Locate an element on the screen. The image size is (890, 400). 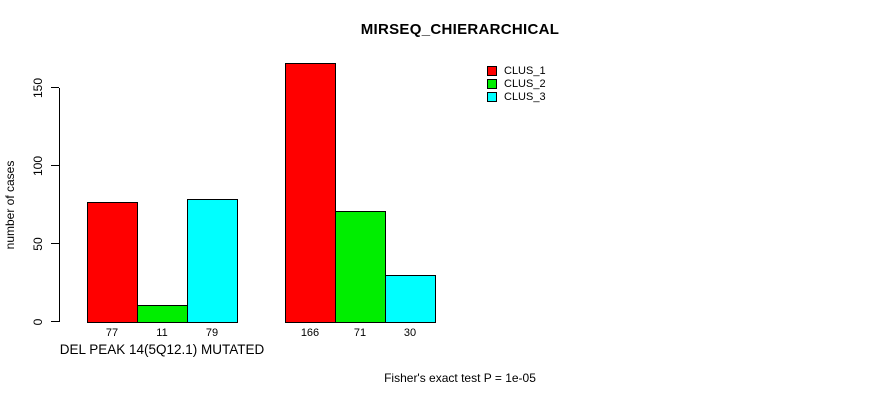
bar-clus_2-group2 is located at coordinates (360, 267).